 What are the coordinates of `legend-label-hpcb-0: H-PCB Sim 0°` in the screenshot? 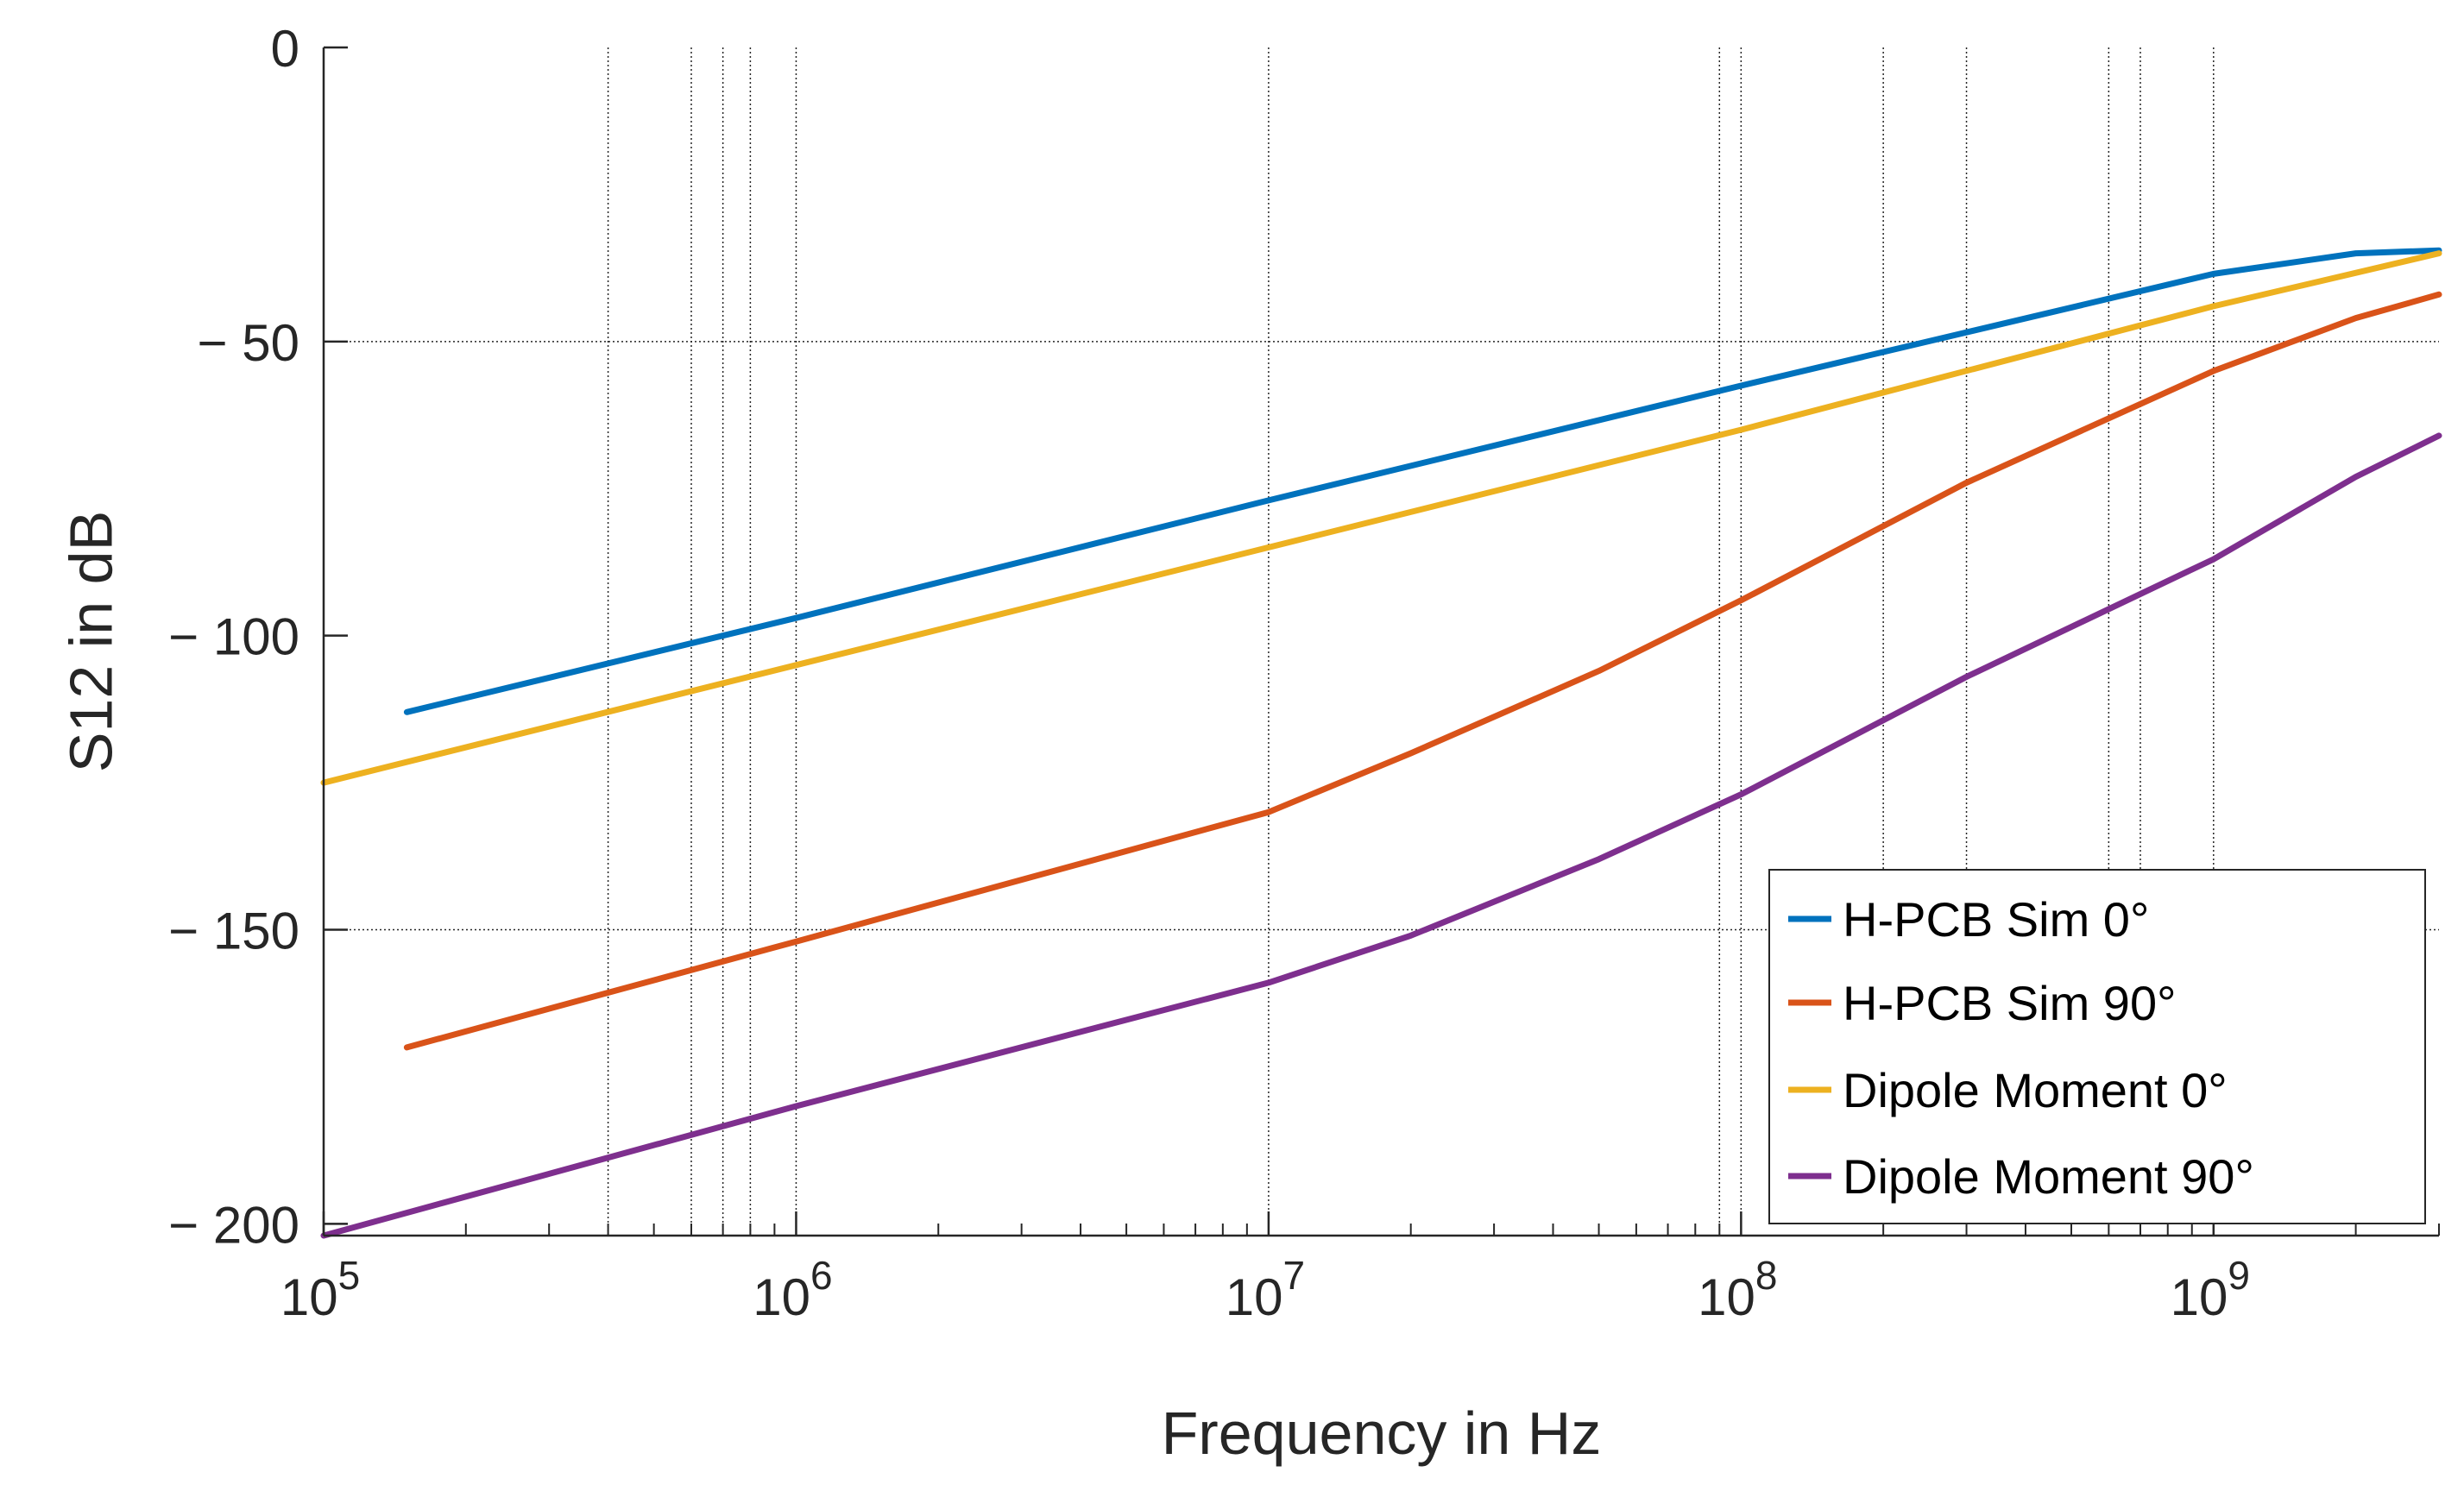 It's located at (1996, 920).